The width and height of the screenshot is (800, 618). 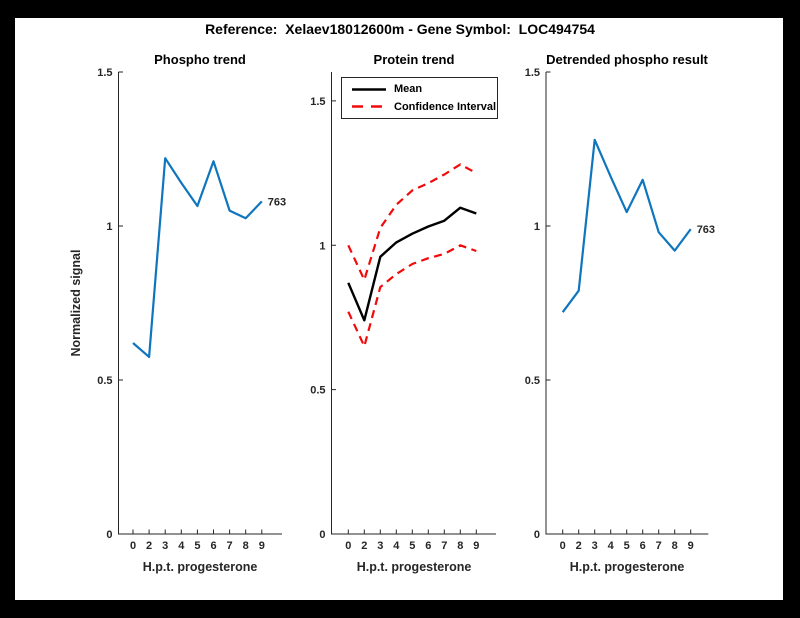 What do you see at coordinates (414, 567) in the screenshot?
I see `x-axis-label-2: H.p.t. progesterone` at bounding box center [414, 567].